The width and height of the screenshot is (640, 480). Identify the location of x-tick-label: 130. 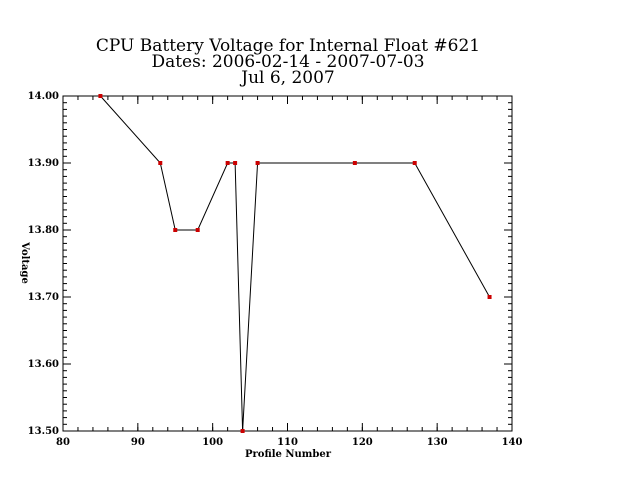
(437, 442).